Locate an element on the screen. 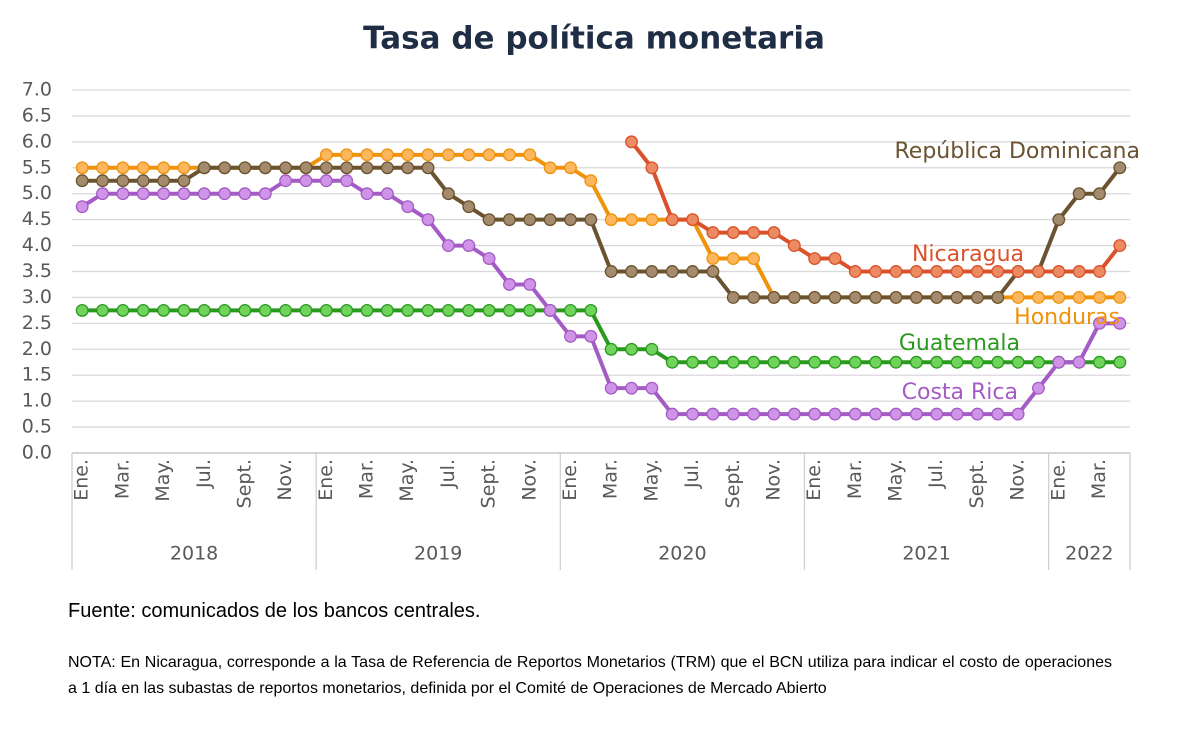 The image size is (1202, 752). series-line is located at coordinates (601, 336).